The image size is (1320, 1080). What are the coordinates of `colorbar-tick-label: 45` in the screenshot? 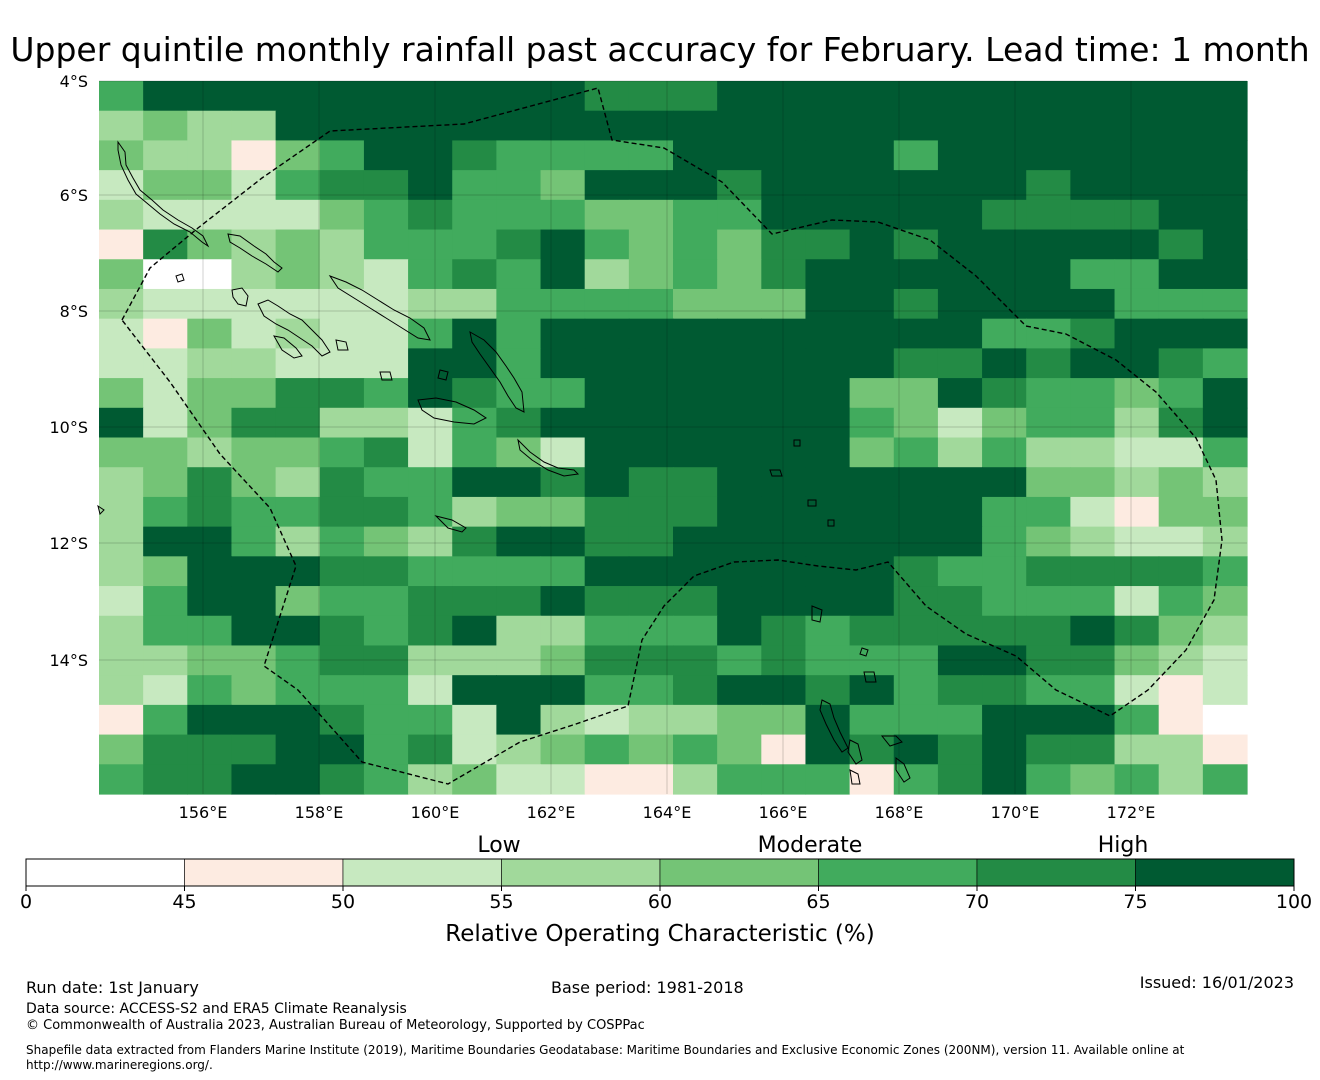 It's located at (184, 902).